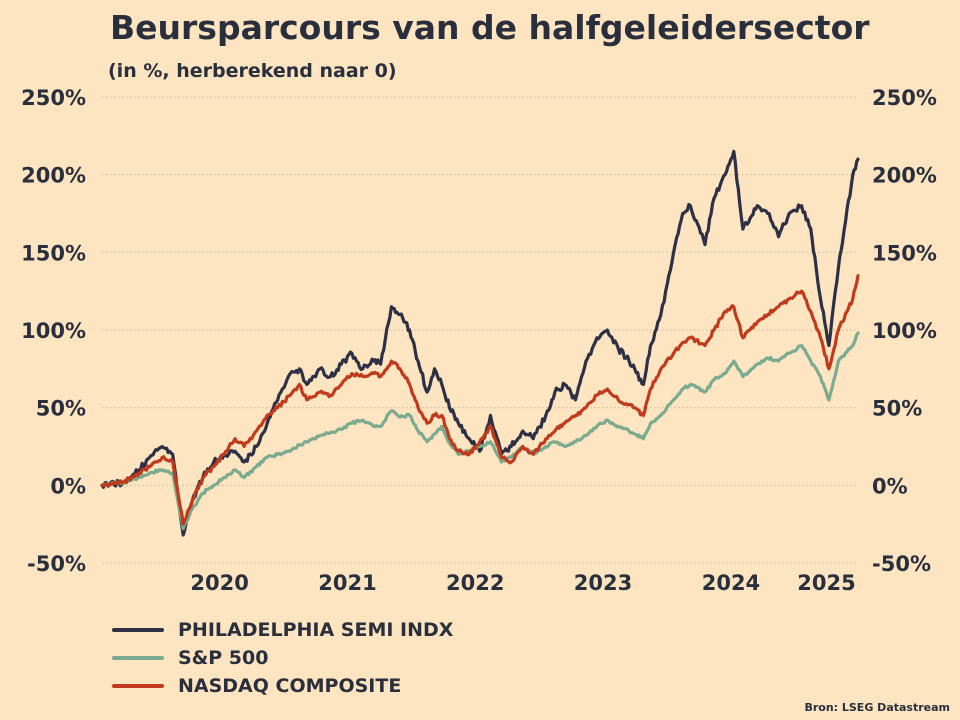  Describe the element at coordinates (219, 583) in the screenshot. I see `x-tick-label: 2020` at that location.